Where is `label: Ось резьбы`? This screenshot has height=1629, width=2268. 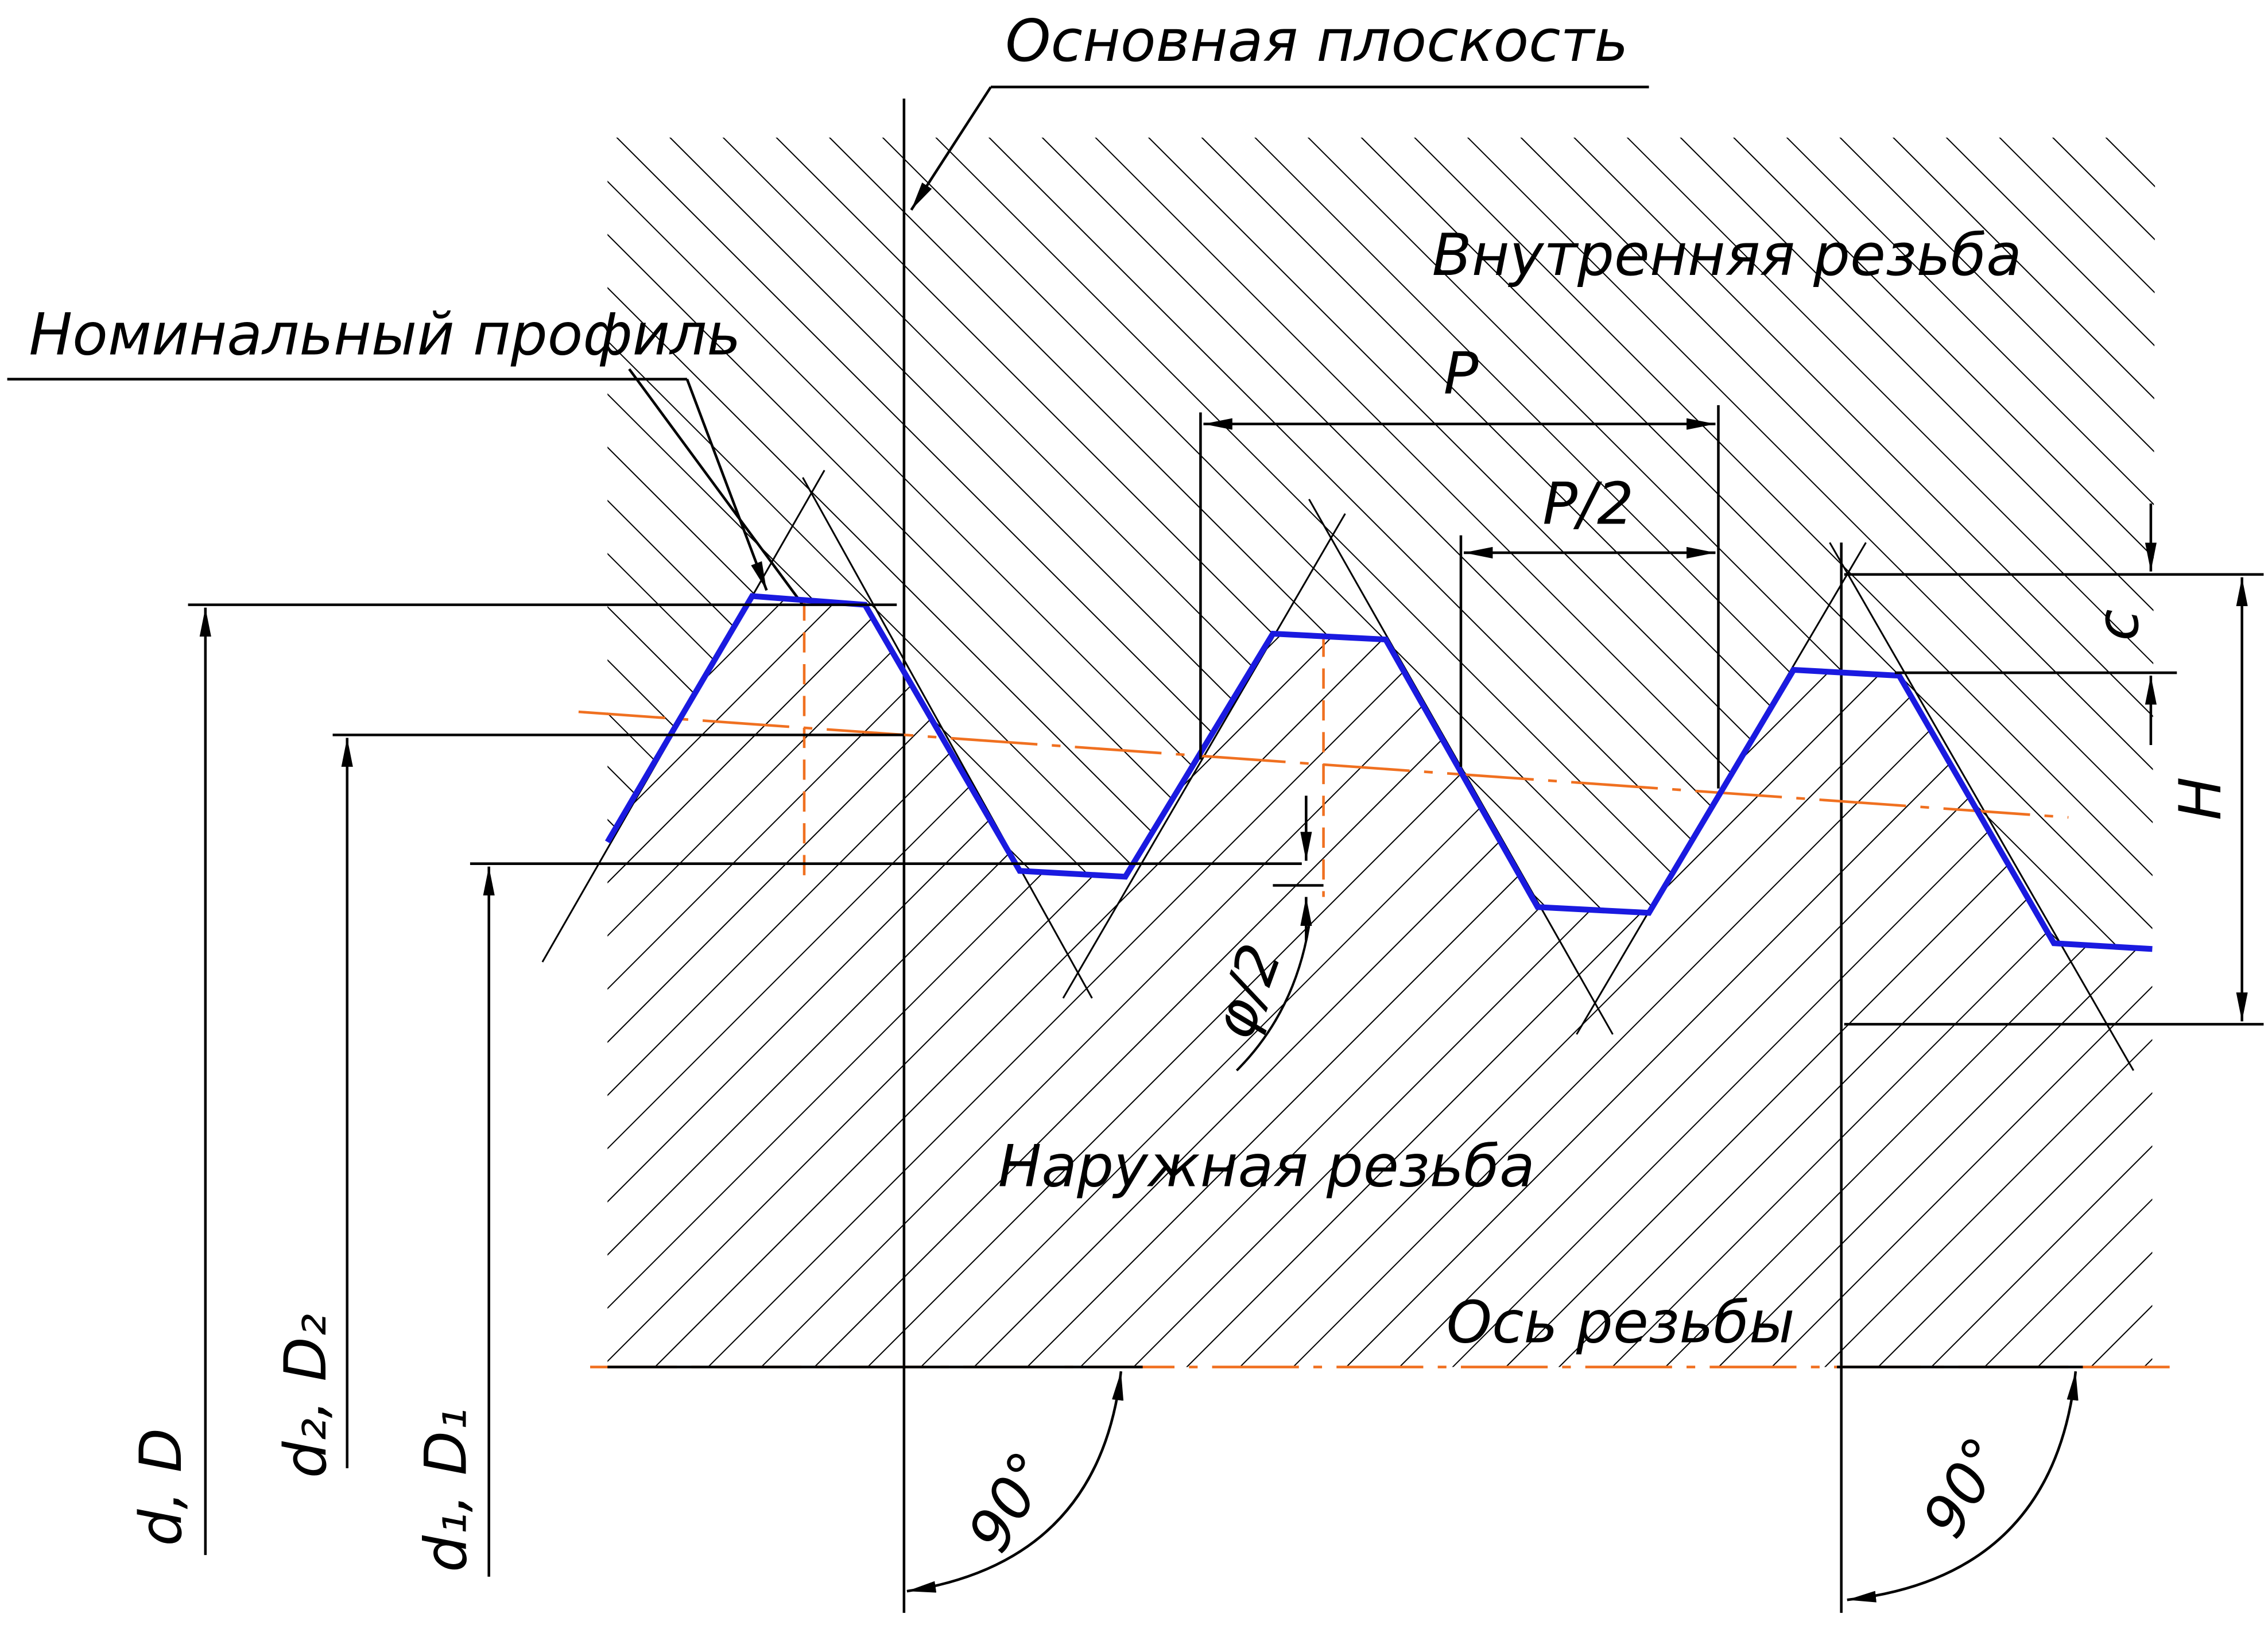 label: Ось резьбы is located at coordinates (1621, 1322).